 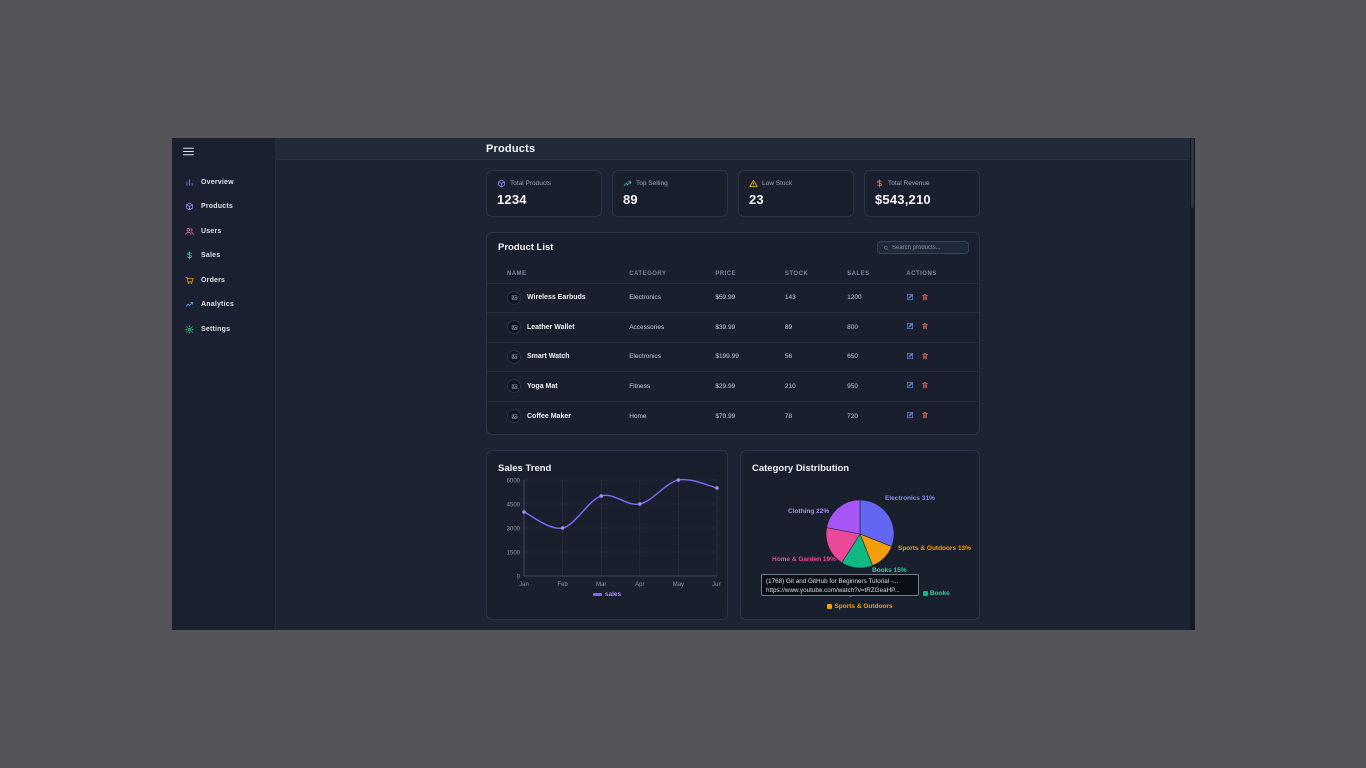 I want to click on sidebar-item-products: Products, so click(x=223, y=207).